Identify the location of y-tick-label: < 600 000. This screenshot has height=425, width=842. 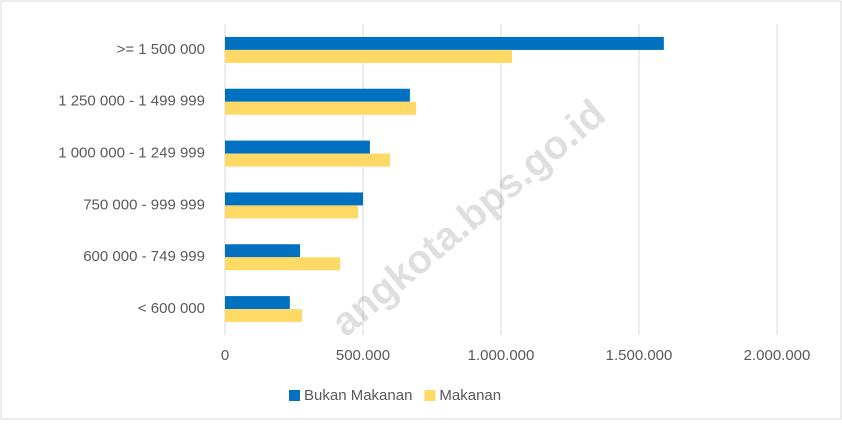
(171, 308).